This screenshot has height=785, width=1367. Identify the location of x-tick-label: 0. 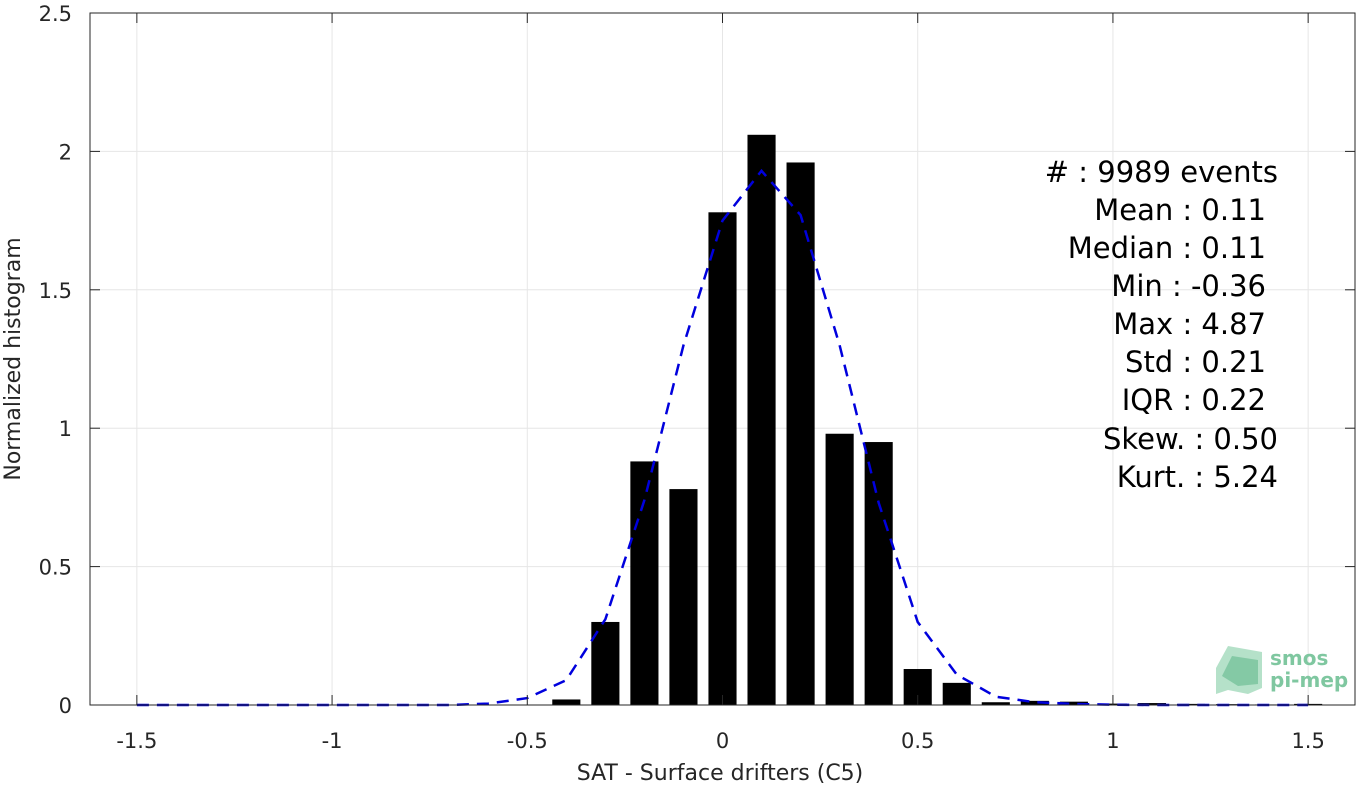
(722, 741).